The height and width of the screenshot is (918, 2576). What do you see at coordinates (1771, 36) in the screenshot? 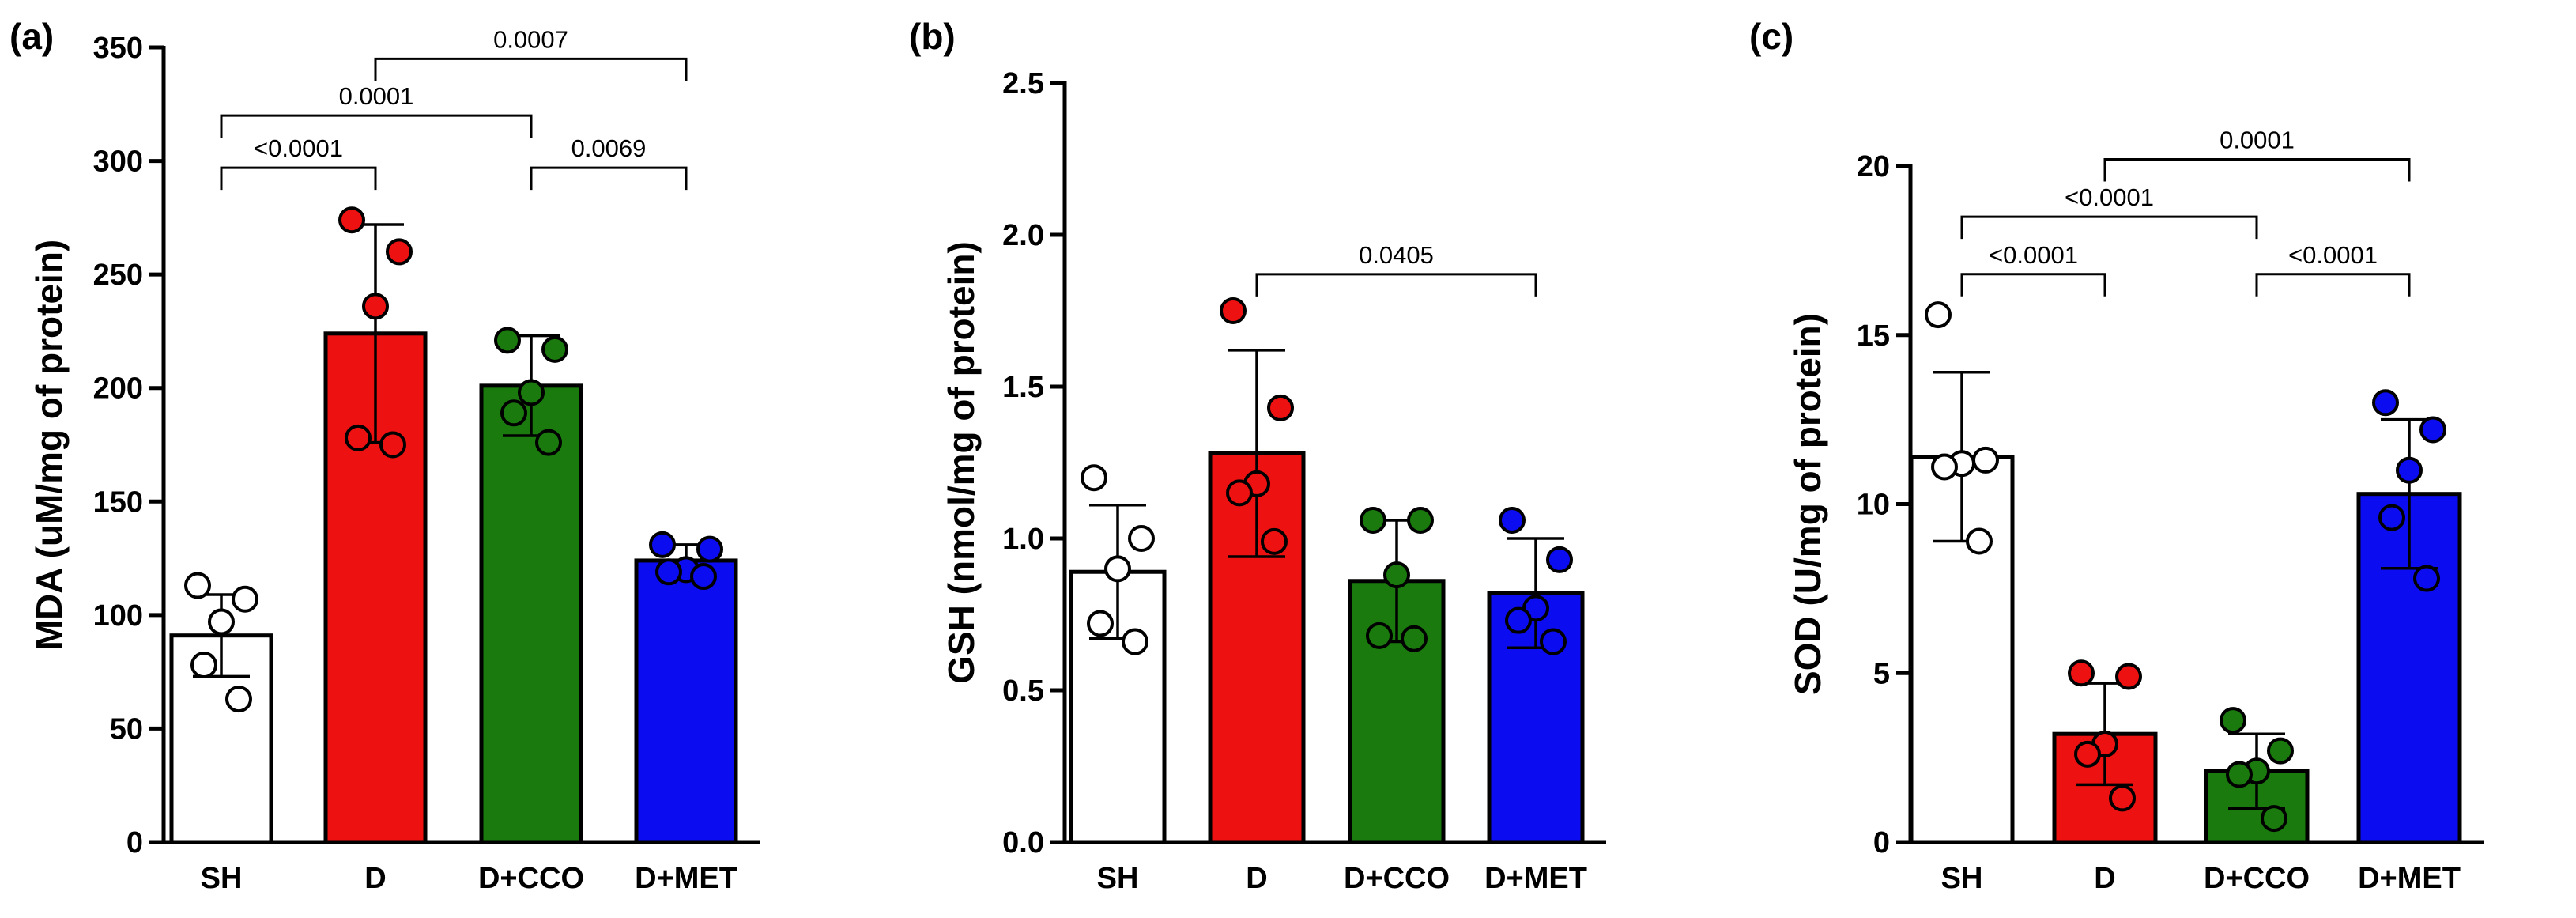
I see `panel-letter: (c)` at bounding box center [1771, 36].